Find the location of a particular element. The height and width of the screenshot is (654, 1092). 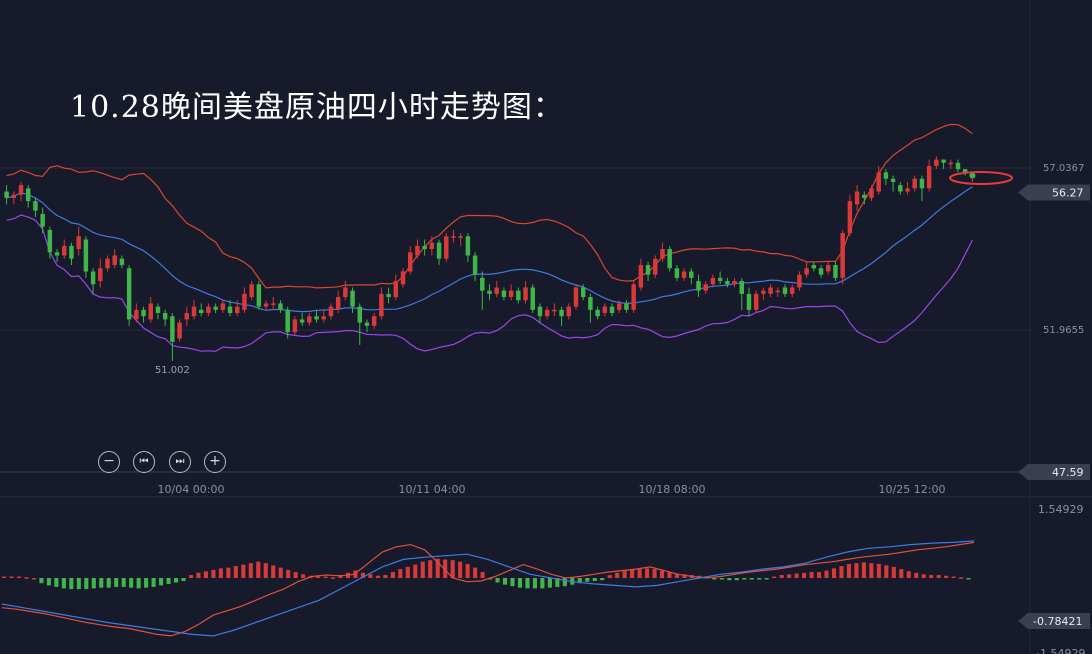

macd-axis-top: 1.54929 is located at coordinates (1061, 509).